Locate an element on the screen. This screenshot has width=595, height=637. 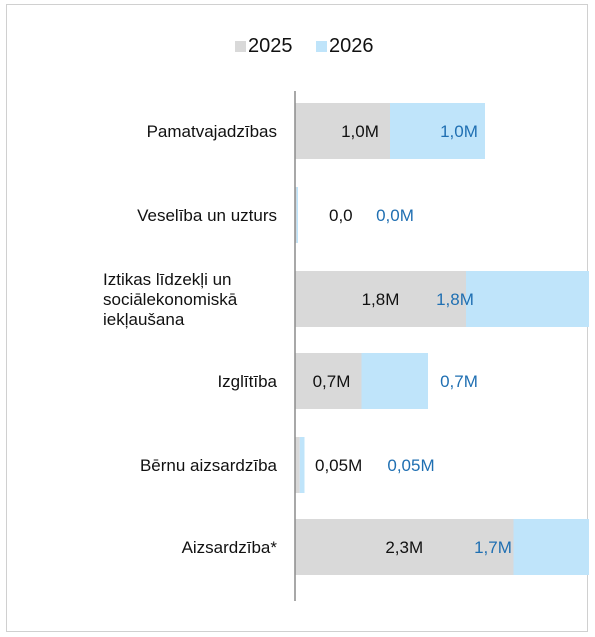
value-label-2026-1: 0,0M is located at coordinates (395, 215).